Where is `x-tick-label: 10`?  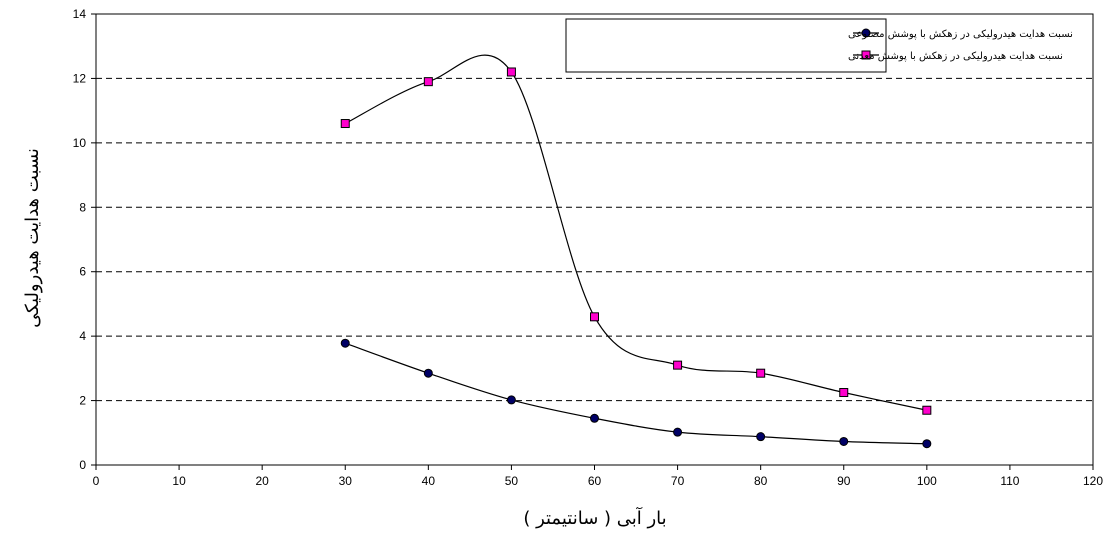
x-tick-label: 10 is located at coordinates (179, 481).